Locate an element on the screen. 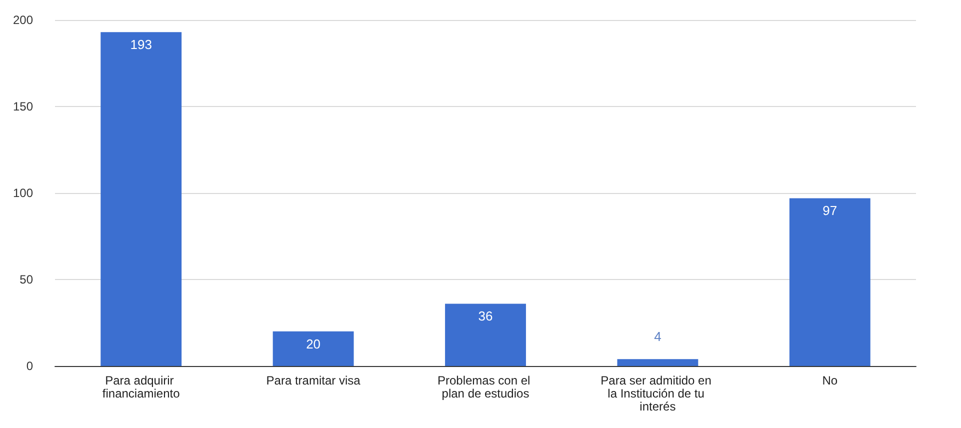 This screenshot has height=428, width=961. y-tick-label: 150 is located at coordinates (23, 107).